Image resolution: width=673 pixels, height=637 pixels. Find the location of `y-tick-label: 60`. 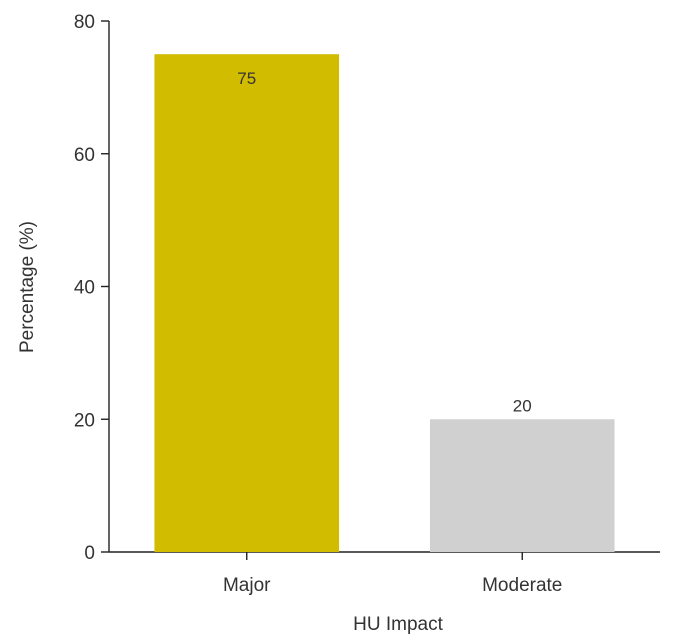

y-tick-label: 60 is located at coordinates (84, 155).